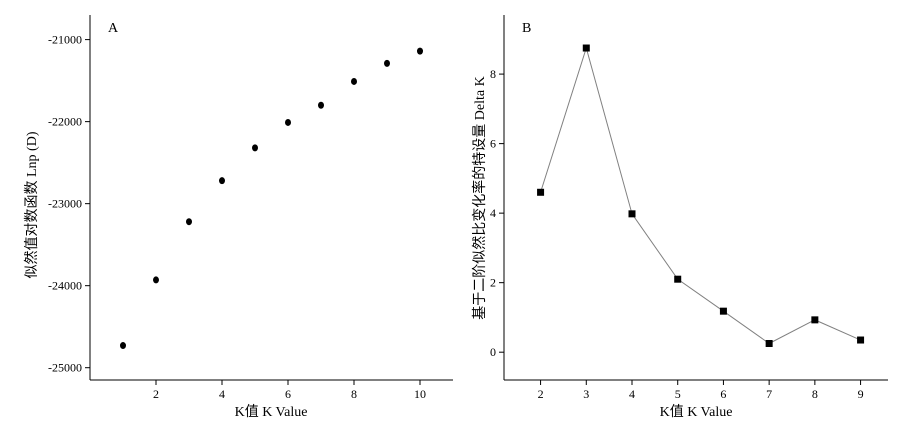 The image size is (900, 429). What do you see at coordinates (65, 368) in the screenshot?
I see `panel-a-y-tick-label: -25000` at bounding box center [65, 368].